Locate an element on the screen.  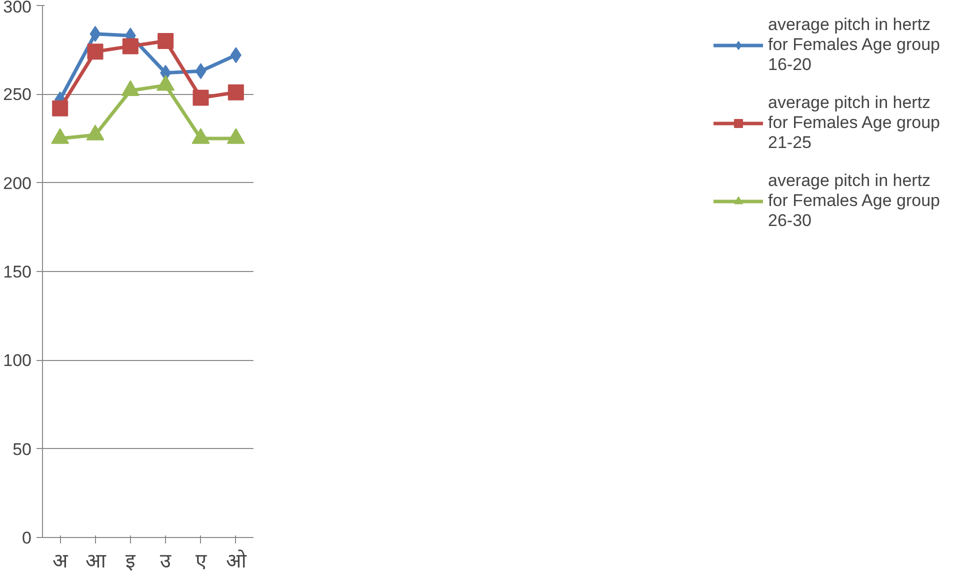
y-tick-label: 300 is located at coordinates (17, 8).